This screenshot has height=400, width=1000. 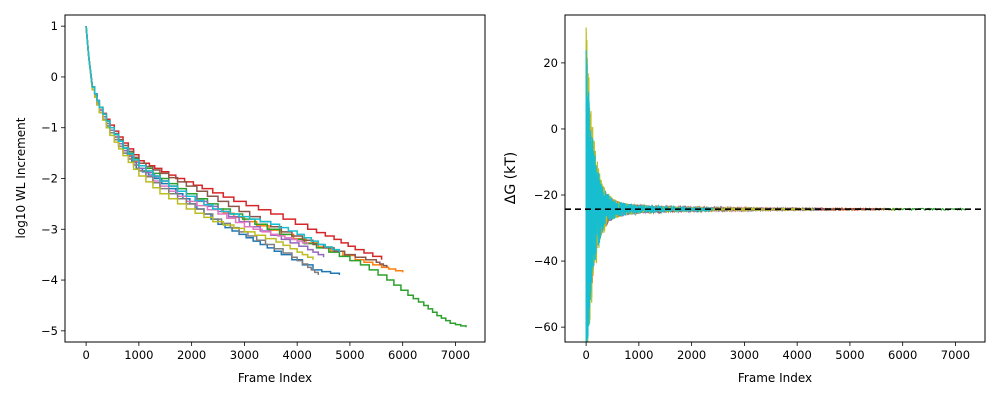 I want to click on left-y-tick-label: −3, so click(x=49, y=229).